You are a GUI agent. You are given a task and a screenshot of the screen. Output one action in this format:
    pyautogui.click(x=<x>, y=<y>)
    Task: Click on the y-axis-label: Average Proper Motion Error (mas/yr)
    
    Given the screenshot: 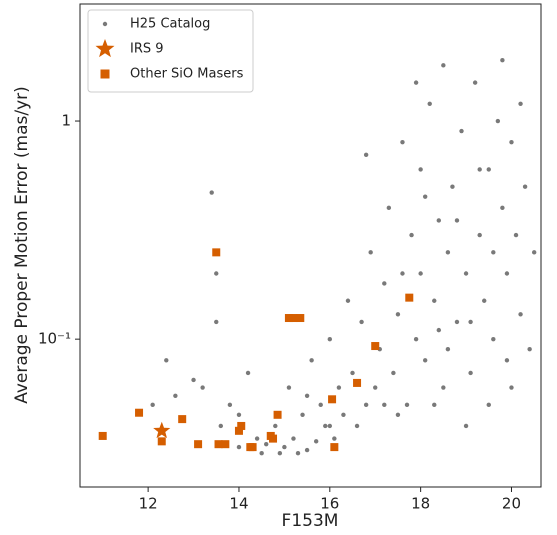 What is the action you would take?
    pyautogui.click(x=22, y=245)
    